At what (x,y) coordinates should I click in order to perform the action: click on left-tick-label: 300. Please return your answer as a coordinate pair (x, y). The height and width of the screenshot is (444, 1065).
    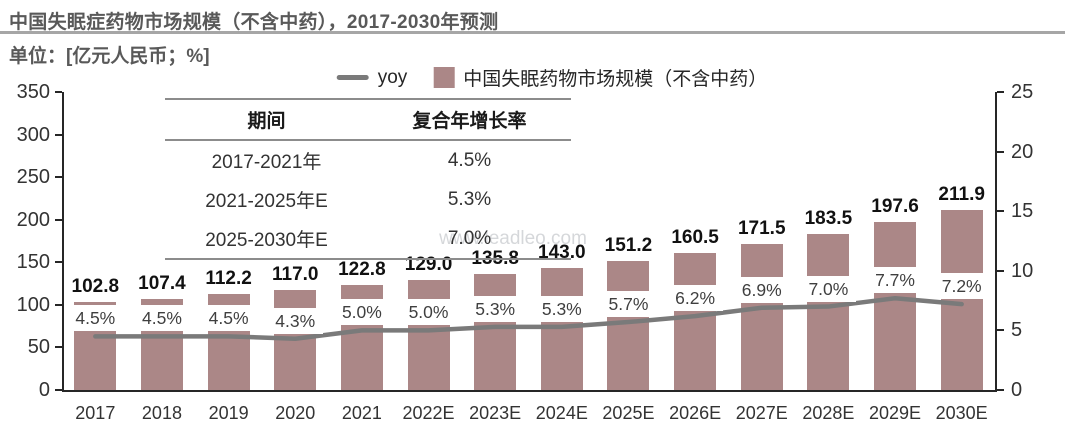
    Looking at the image, I should click on (33, 134).